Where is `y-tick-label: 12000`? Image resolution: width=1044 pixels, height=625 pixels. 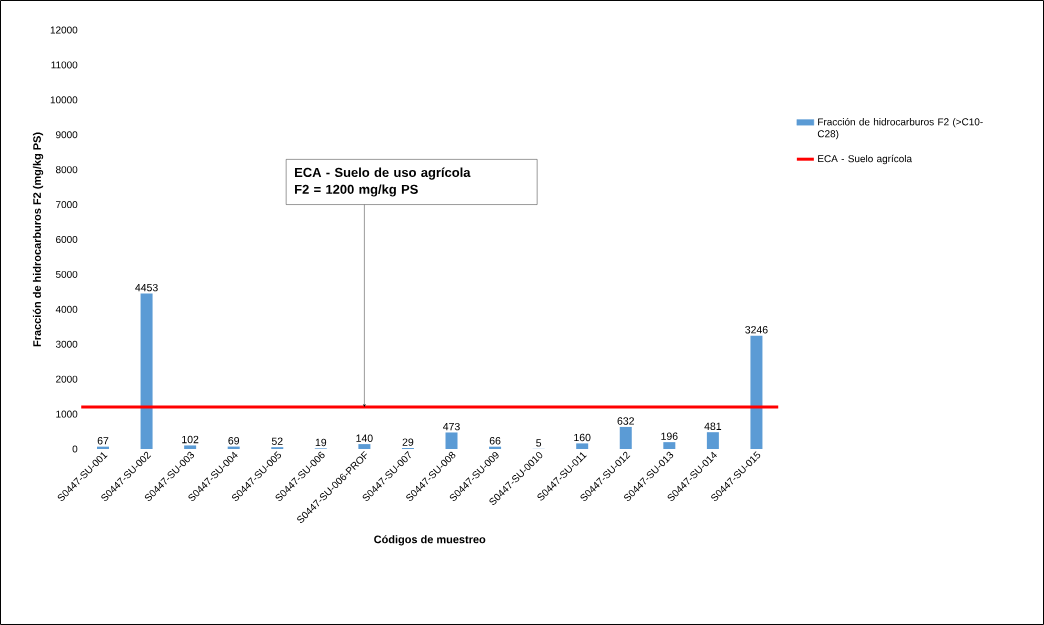 y-tick-label: 12000 is located at coordinates (64, 30).